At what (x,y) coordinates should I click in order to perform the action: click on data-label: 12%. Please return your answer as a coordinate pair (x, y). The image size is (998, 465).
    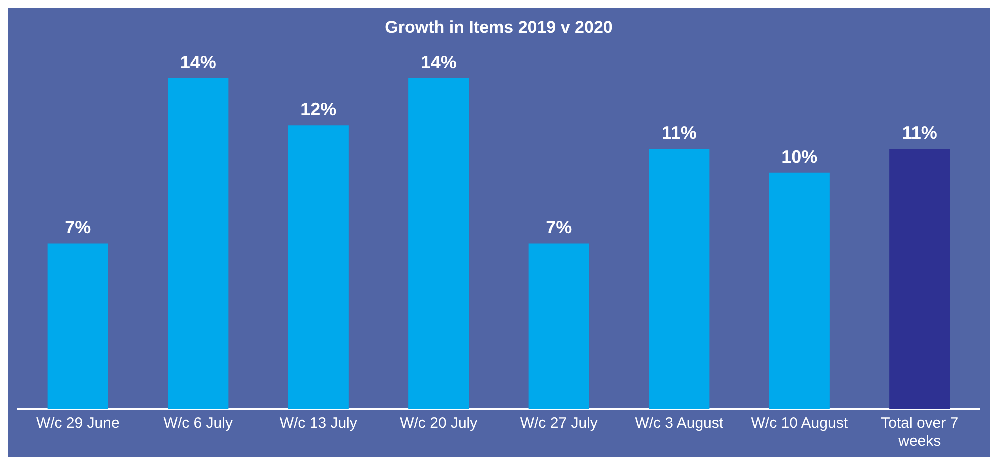
    Looking at the image, I should click on (318, 110).